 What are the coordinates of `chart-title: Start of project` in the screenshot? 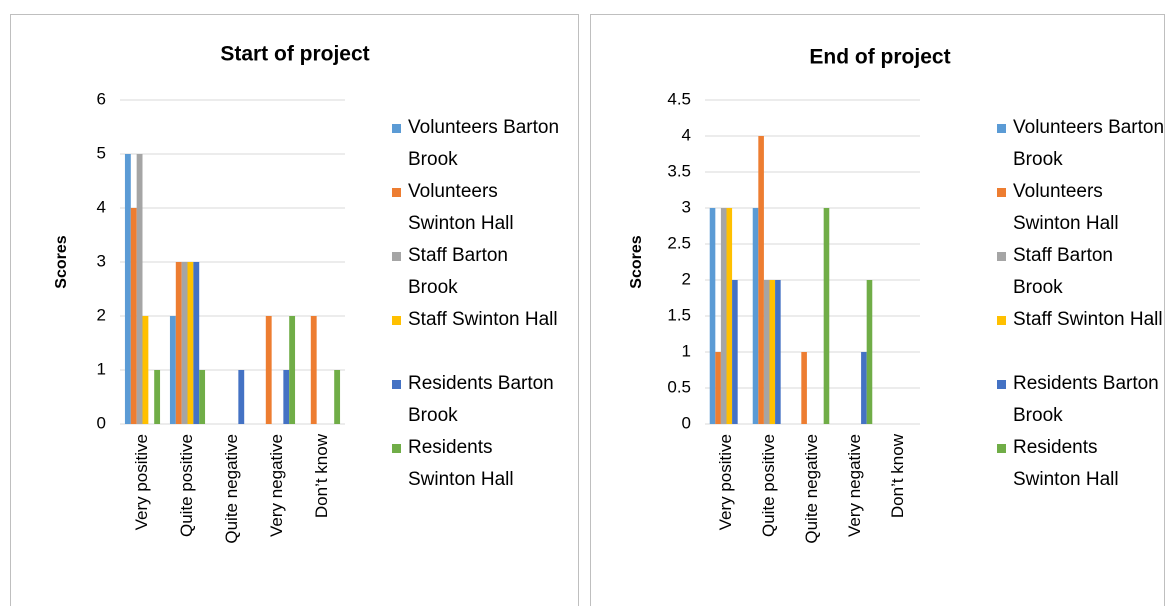 It's located at (294, 54).